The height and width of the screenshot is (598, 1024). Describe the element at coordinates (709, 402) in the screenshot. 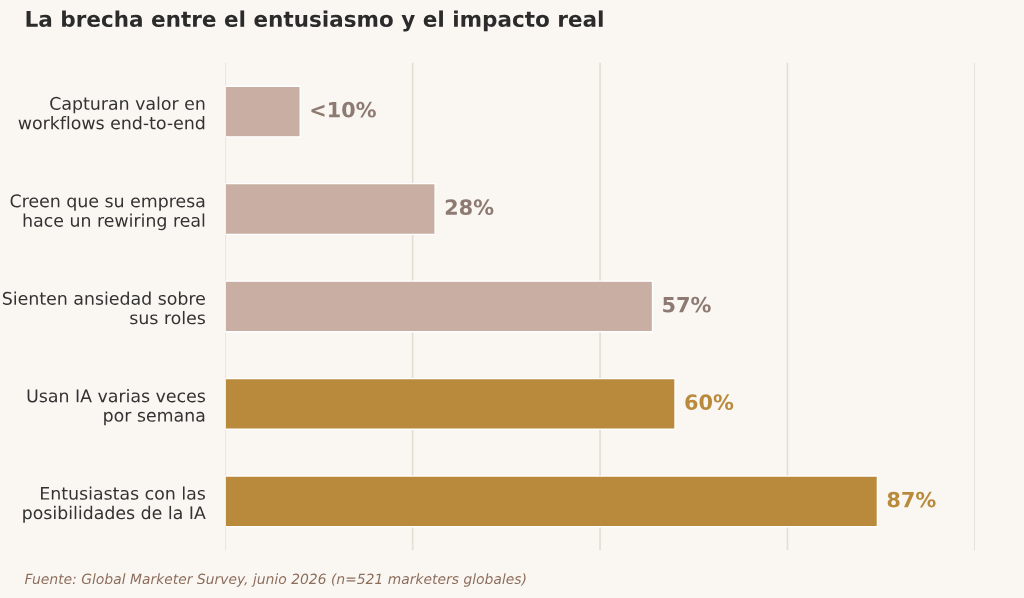

I see `data-label: 60%` at that location.